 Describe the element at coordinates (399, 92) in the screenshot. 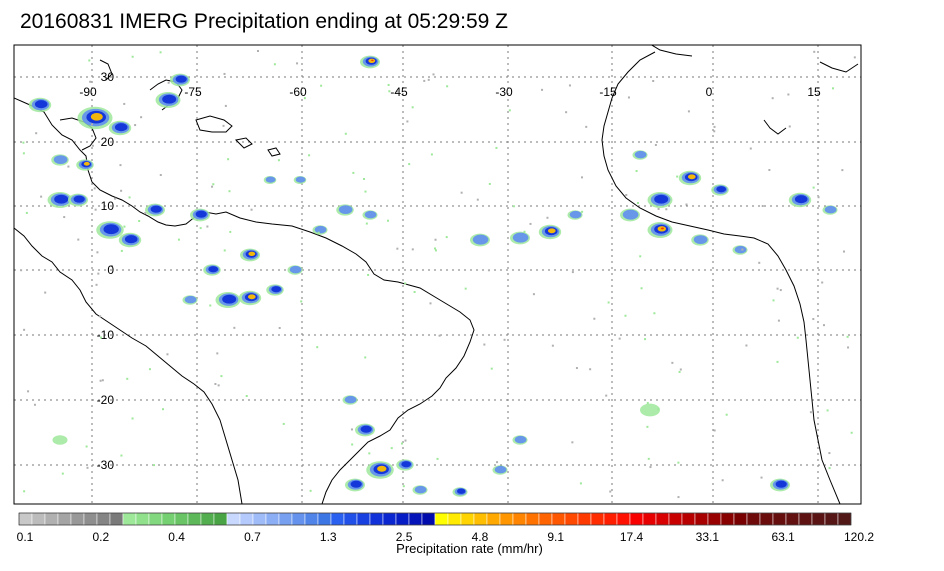

I see `longitude-label: -45` at that location.